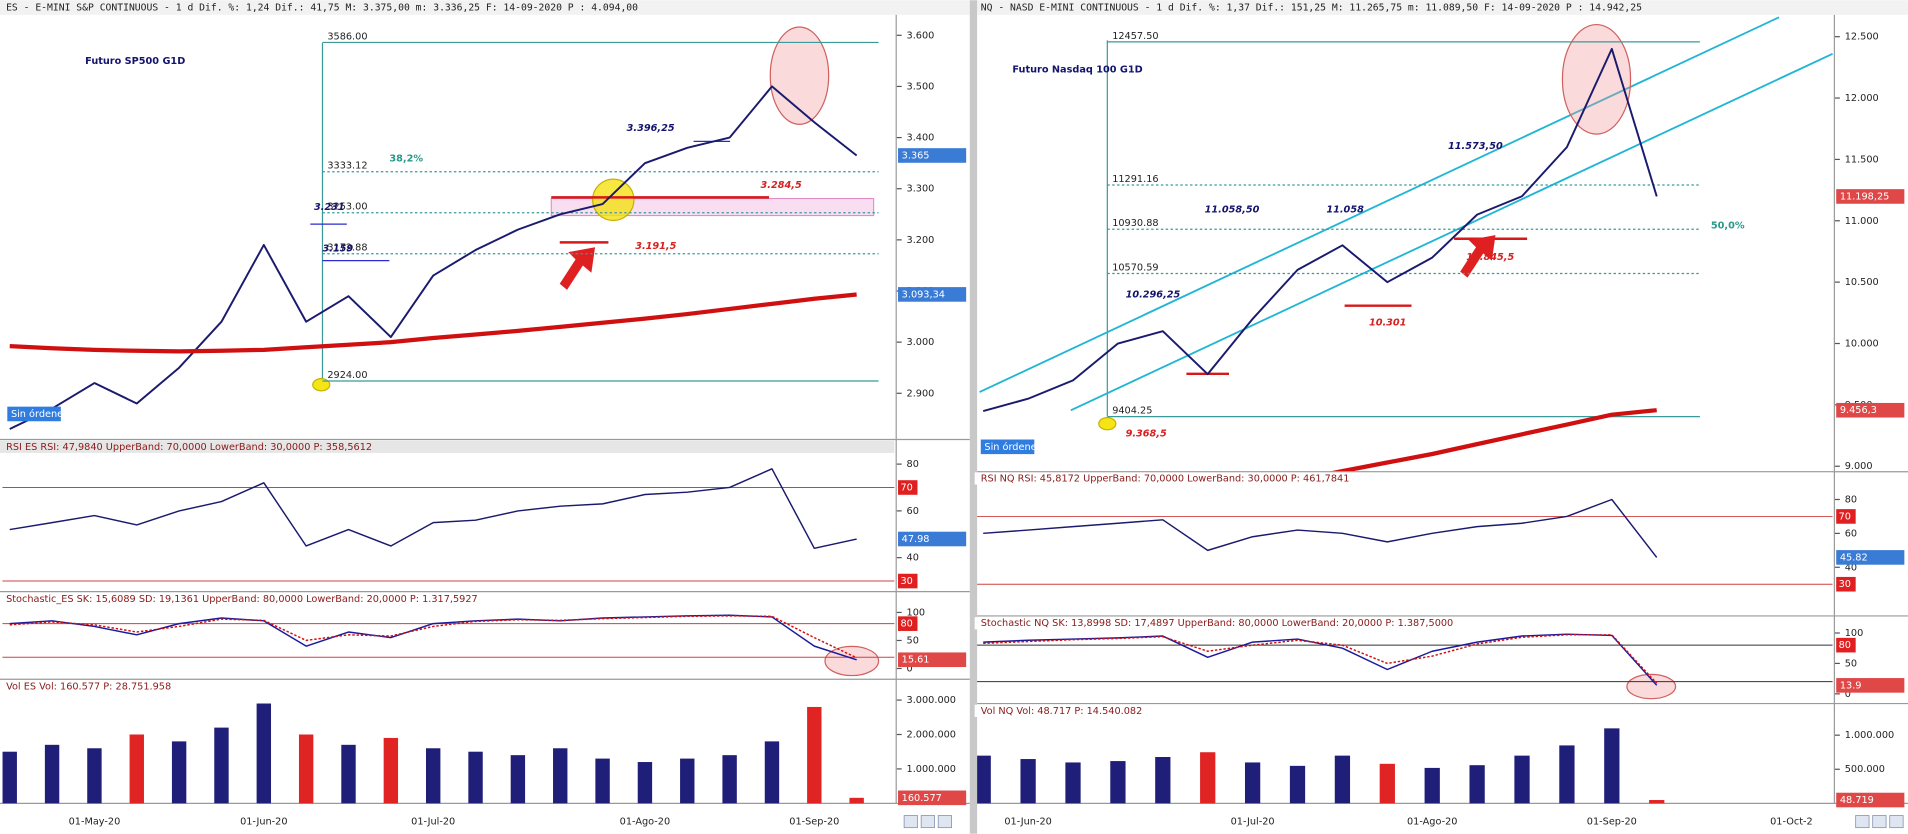  Describe the element at coordinates (95, 822) in the screenshot. I see `x-tick-label: 01-May-20` at that location.